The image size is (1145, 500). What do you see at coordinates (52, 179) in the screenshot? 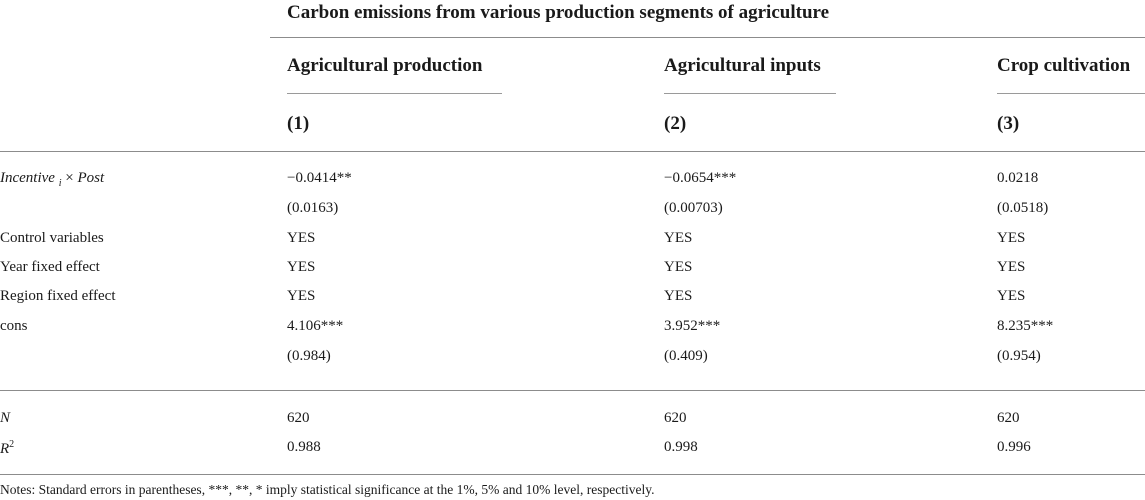
I see `row-label-interaction: Incentive i × Post` at bounding box center [52, 179].